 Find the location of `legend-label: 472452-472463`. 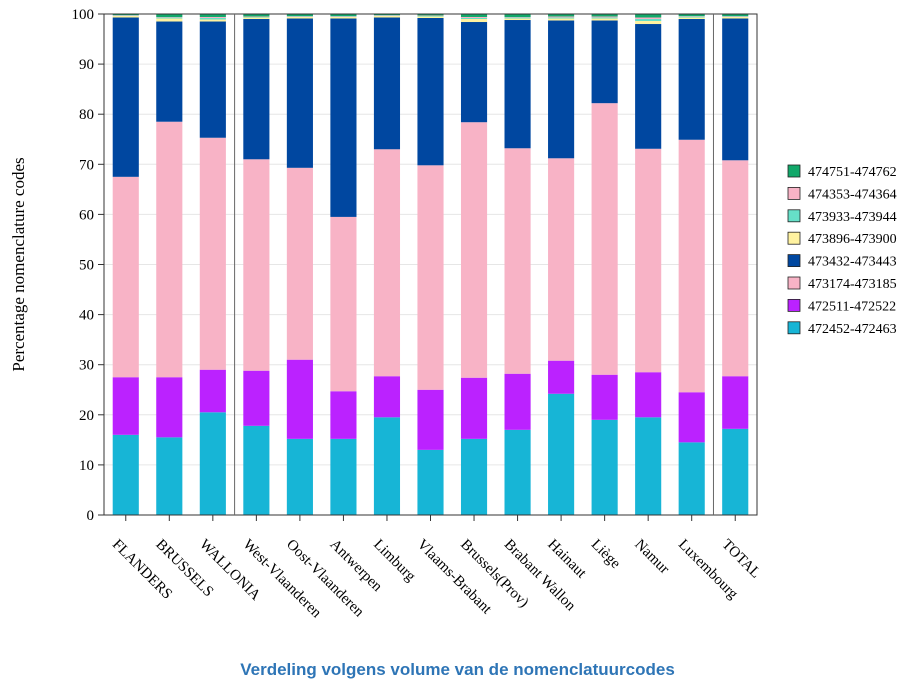

legend-label: 472452-472463 is located at coordinates (852, 329).